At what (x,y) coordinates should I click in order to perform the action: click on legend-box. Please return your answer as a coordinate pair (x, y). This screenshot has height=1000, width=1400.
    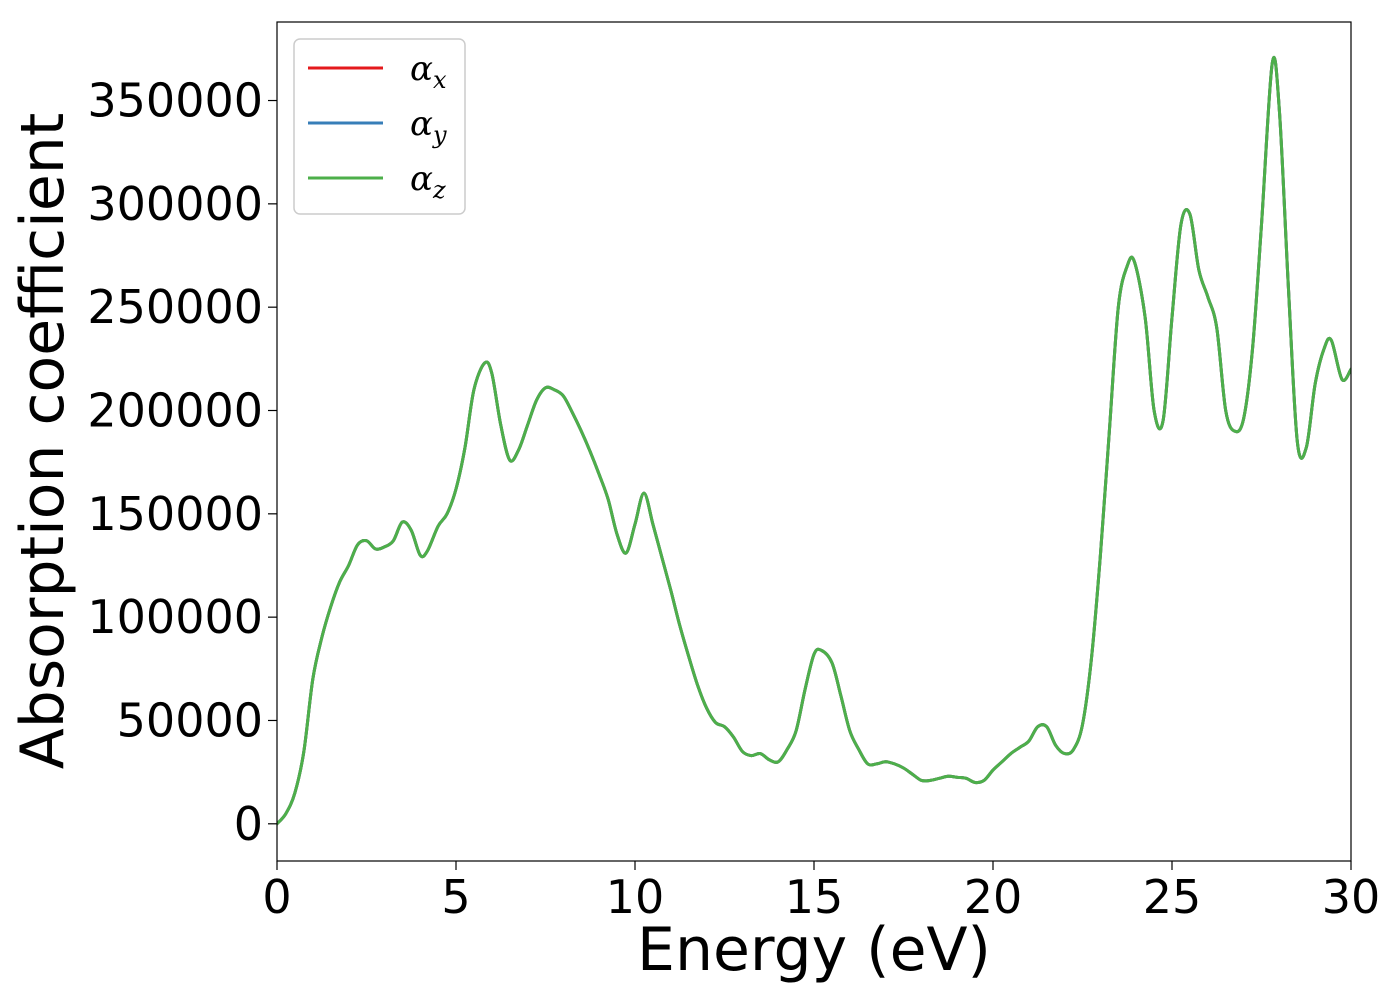
    Looking at the image, I should click on (379, 126).